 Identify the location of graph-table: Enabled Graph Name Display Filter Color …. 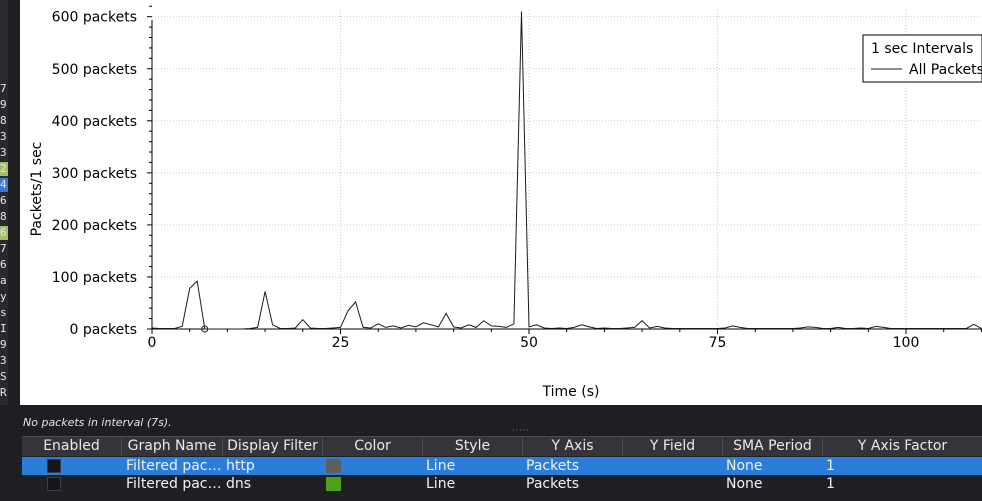
(502, 468).